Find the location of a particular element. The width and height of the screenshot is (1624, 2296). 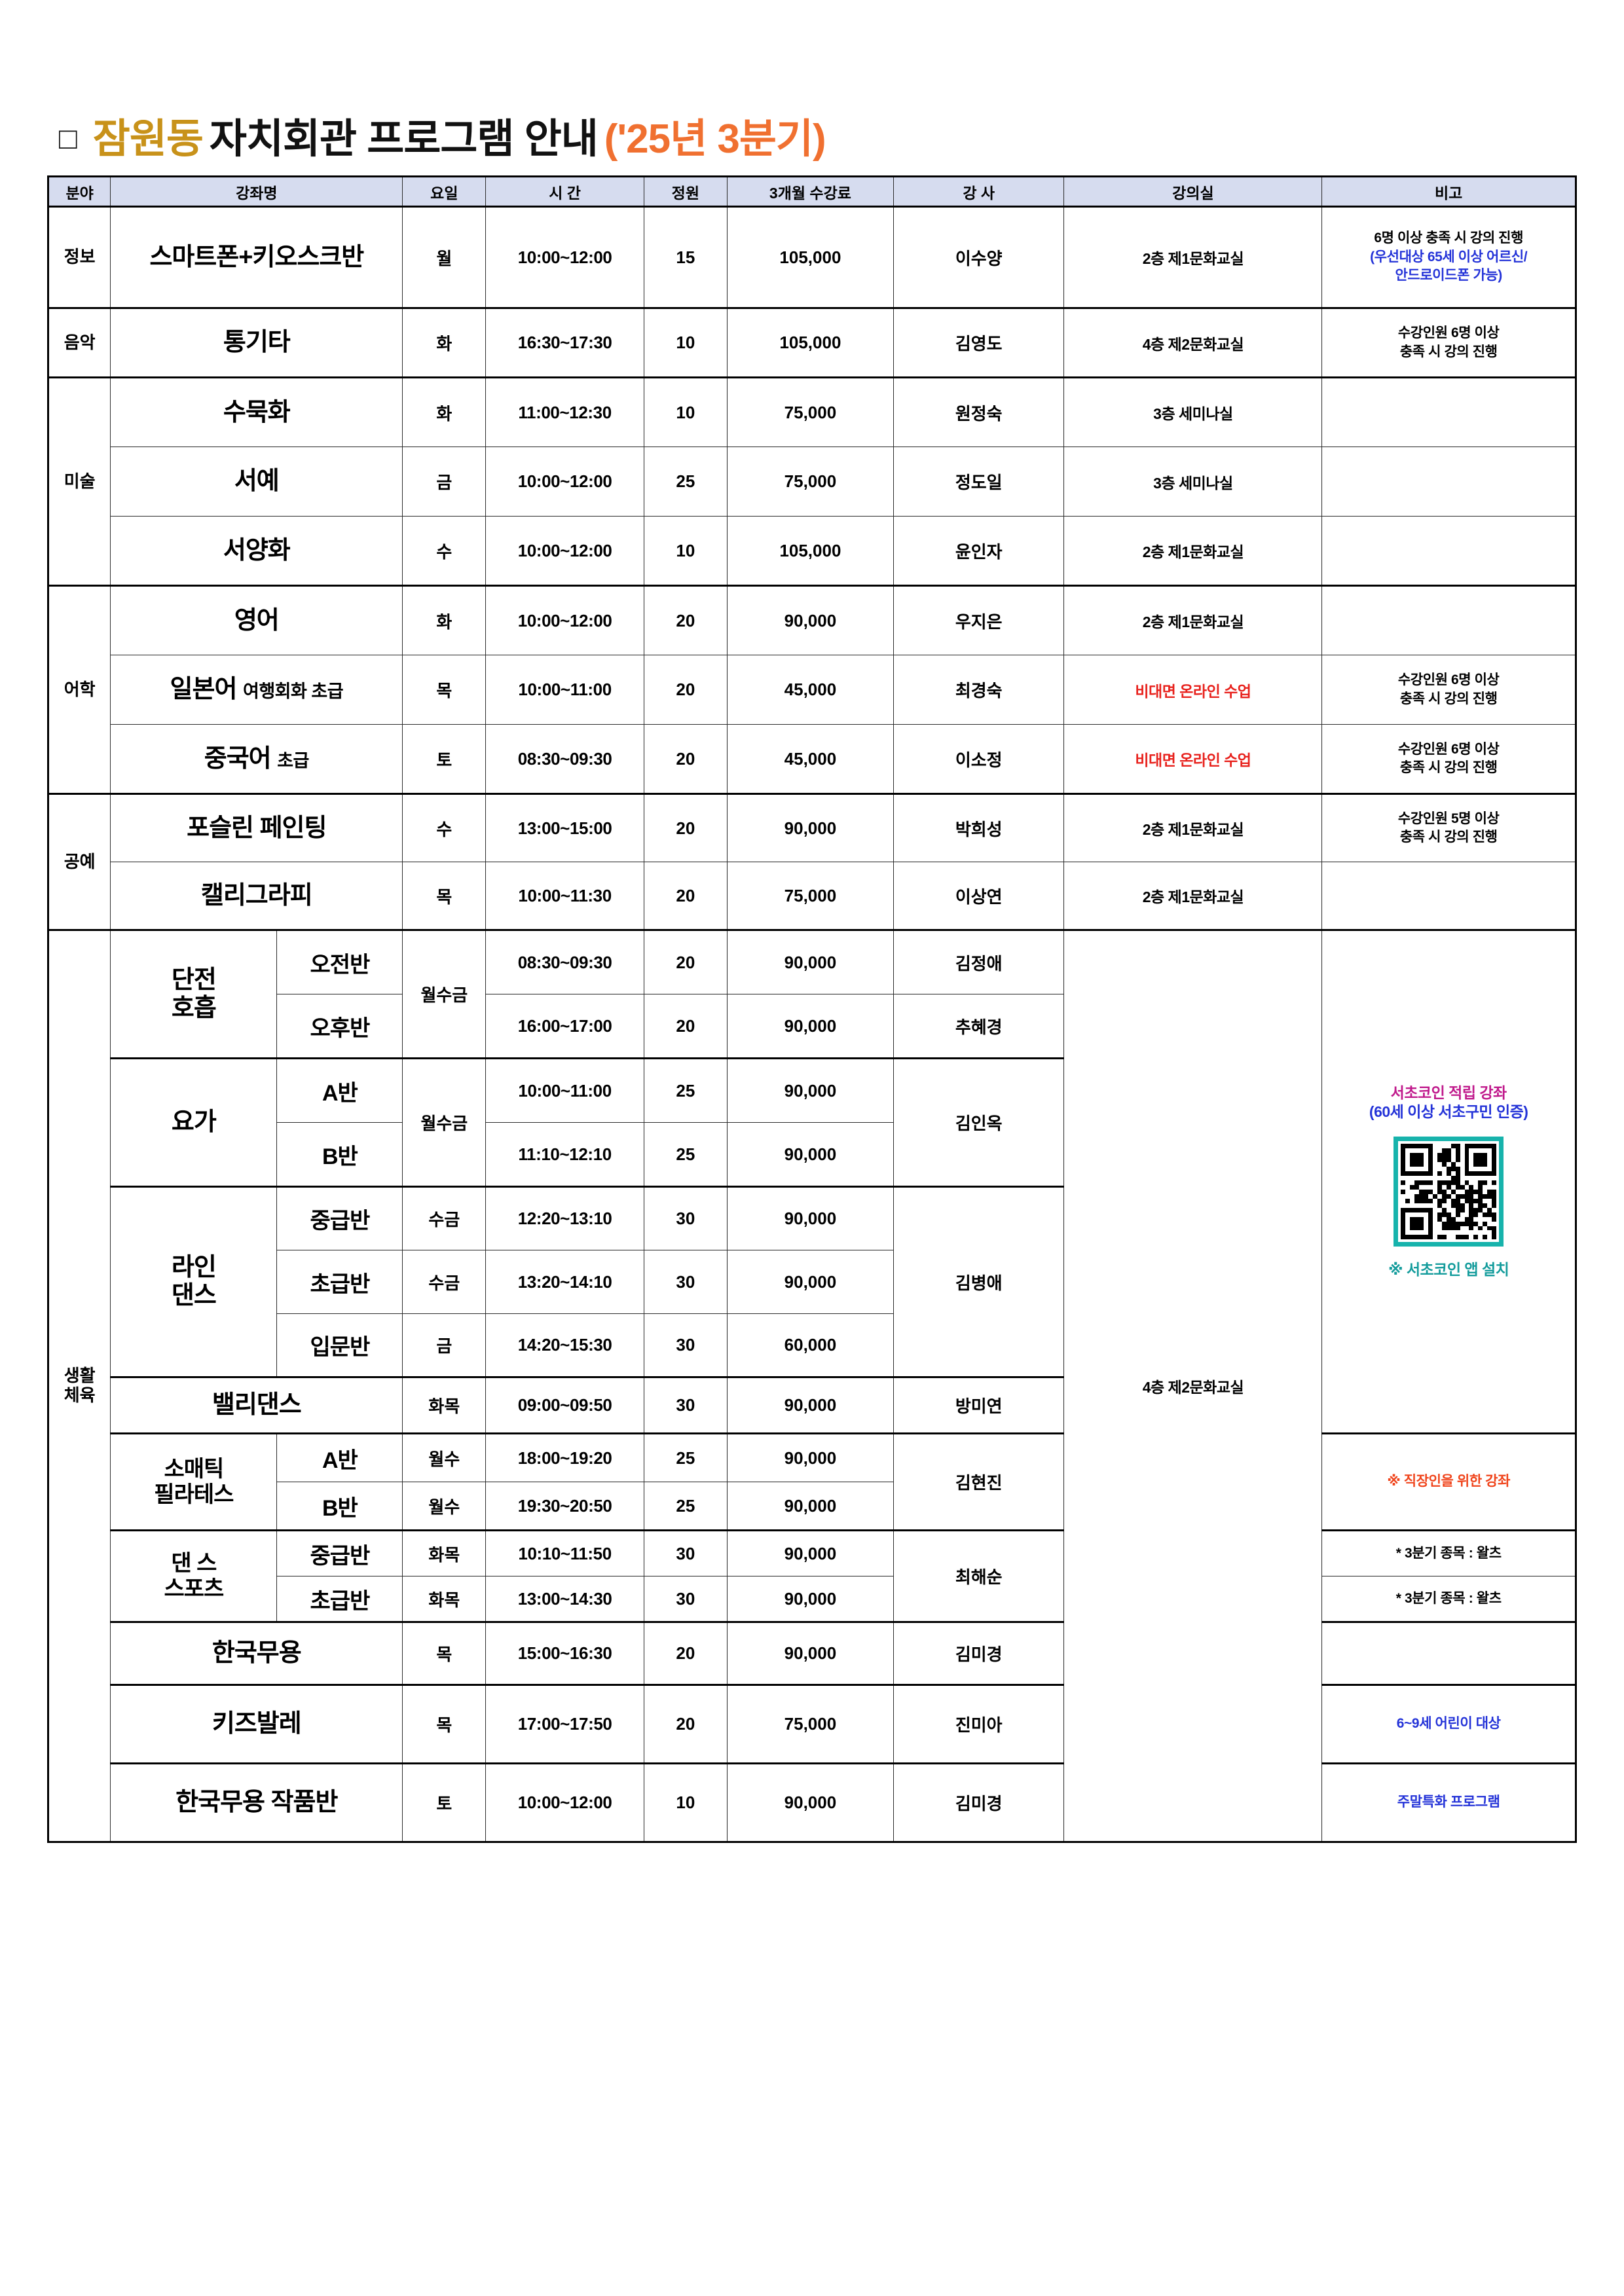

cell-field: 정보 is located at coordinates (79, 257).